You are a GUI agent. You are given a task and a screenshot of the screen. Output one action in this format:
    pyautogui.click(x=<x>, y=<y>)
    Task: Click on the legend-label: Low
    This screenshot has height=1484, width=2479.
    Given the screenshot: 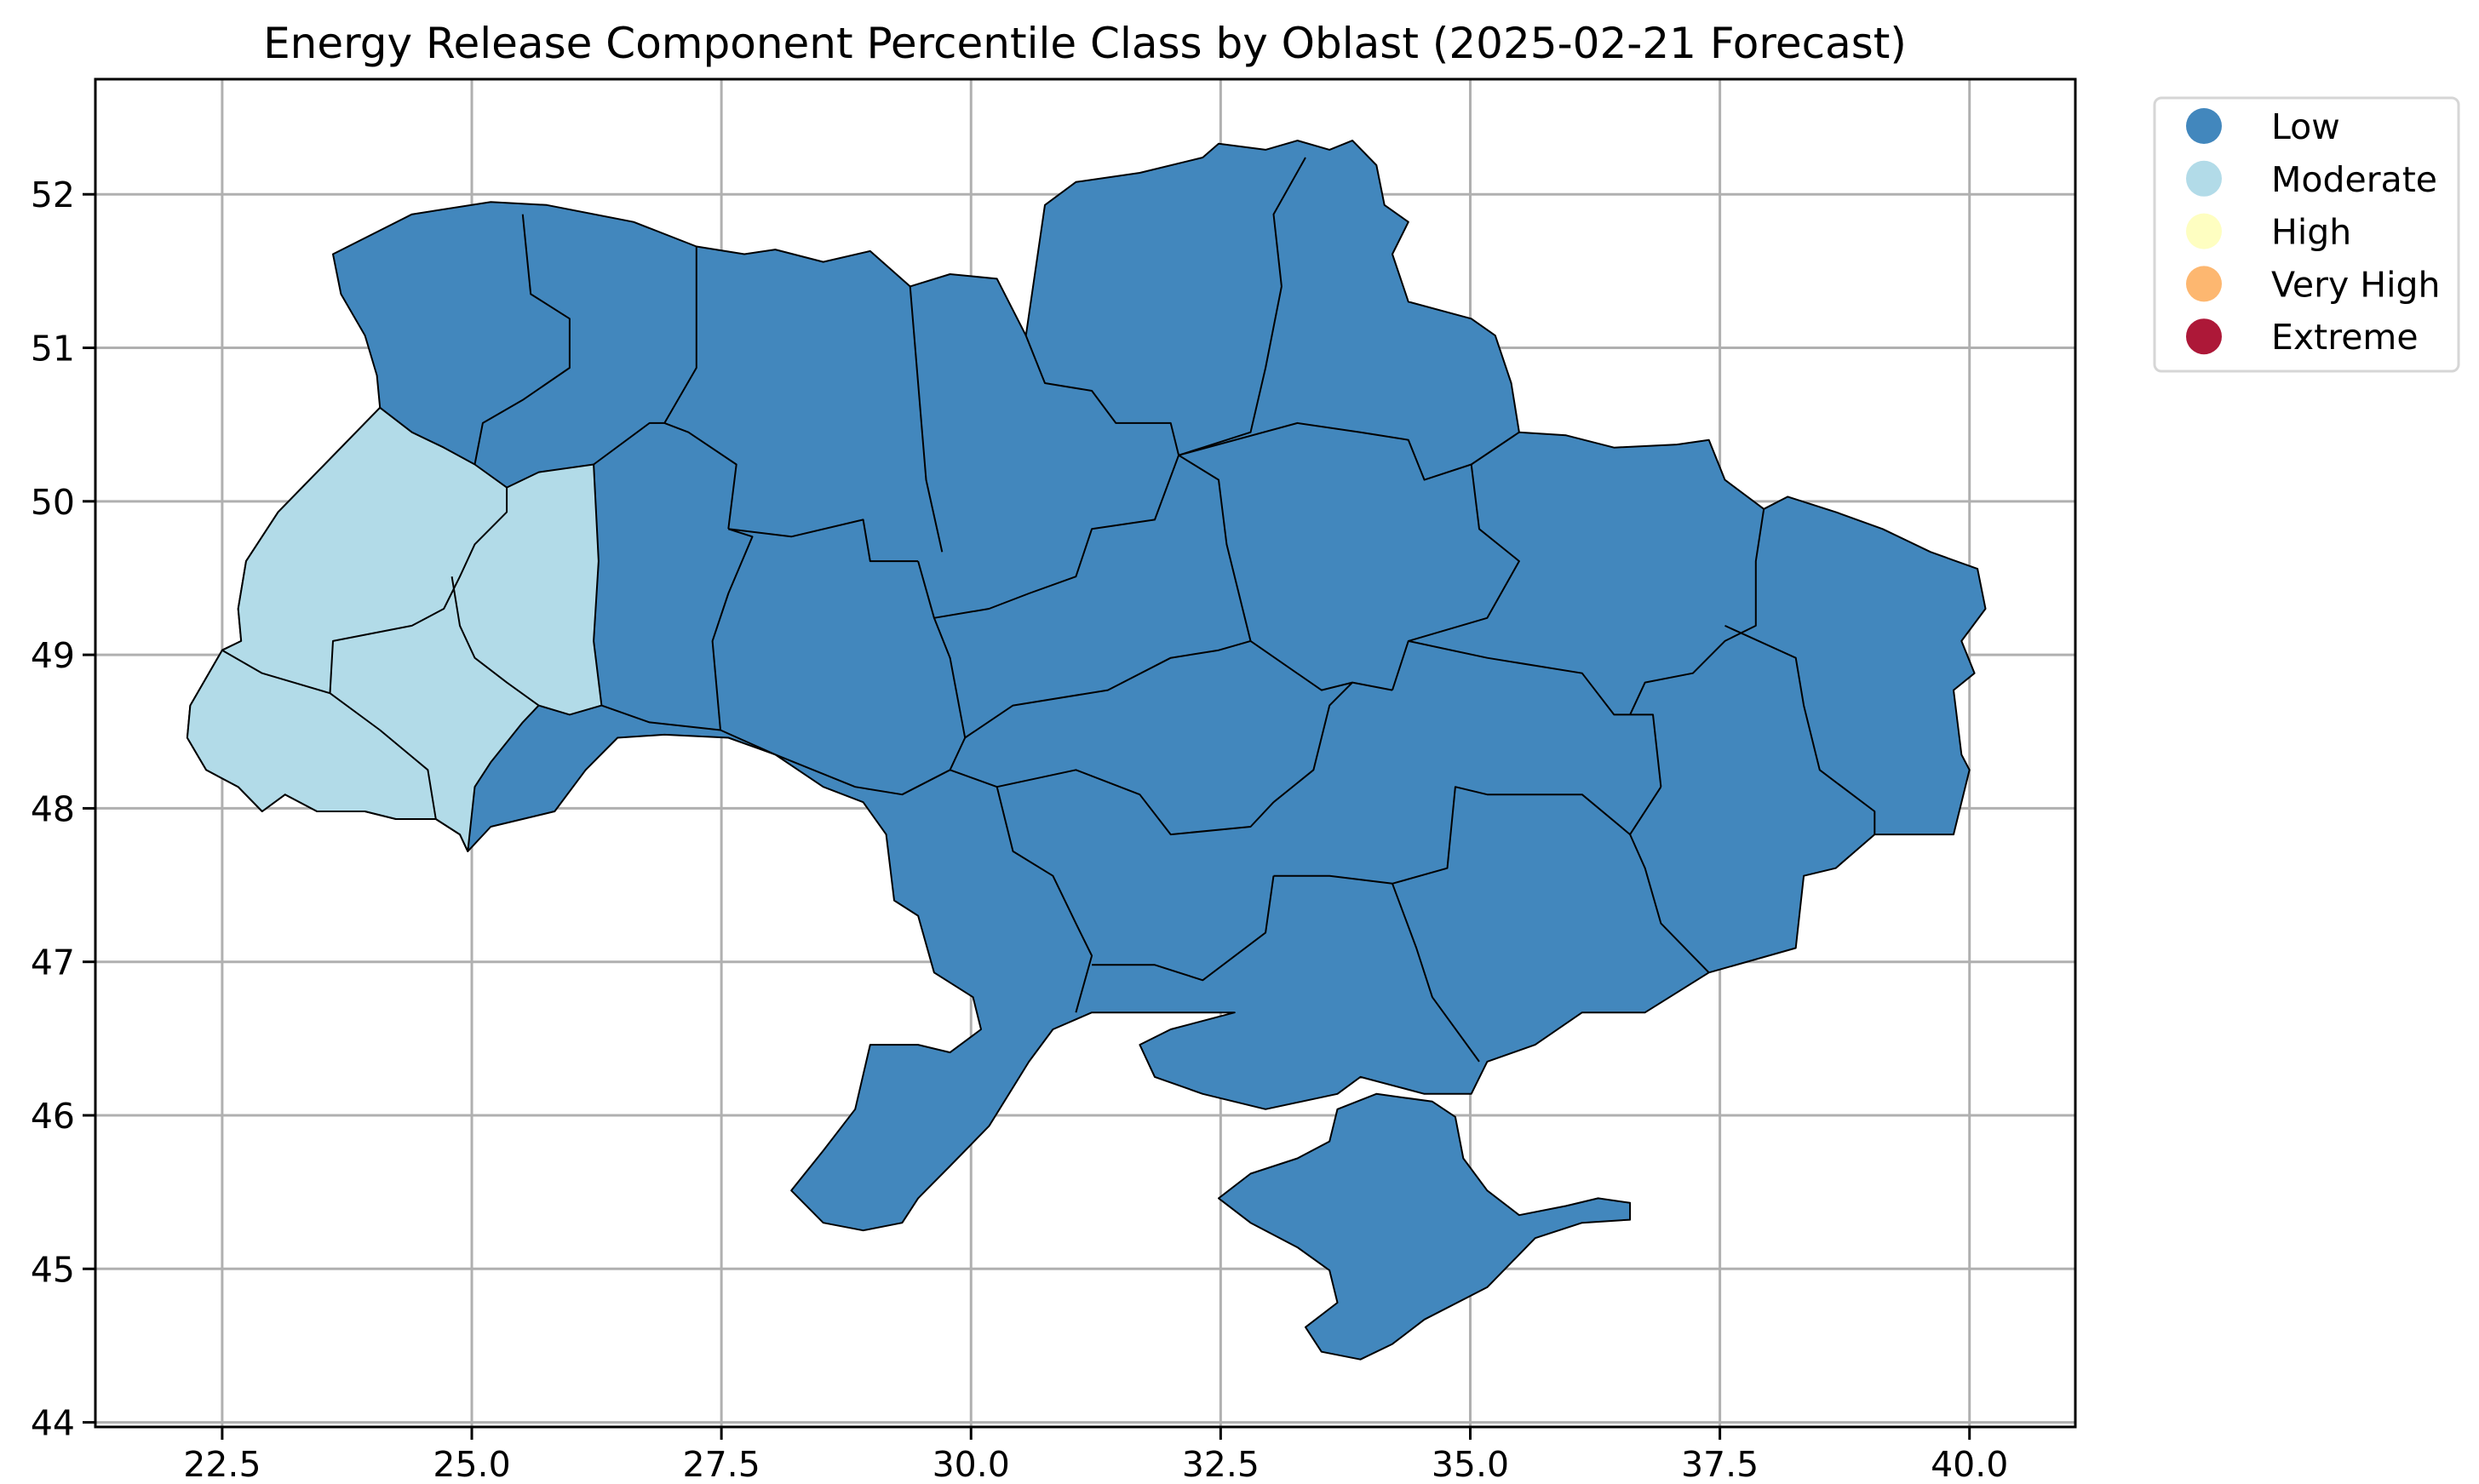 What is the action you would take?
    pyautogui.click(x=2305, y=127)
    